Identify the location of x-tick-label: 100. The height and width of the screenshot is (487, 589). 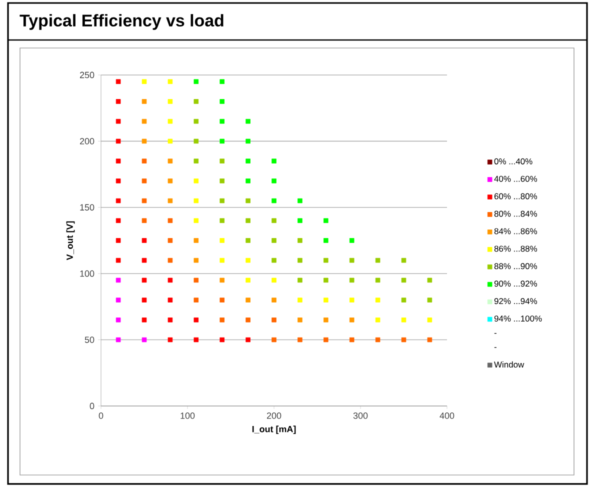
(187, 415).